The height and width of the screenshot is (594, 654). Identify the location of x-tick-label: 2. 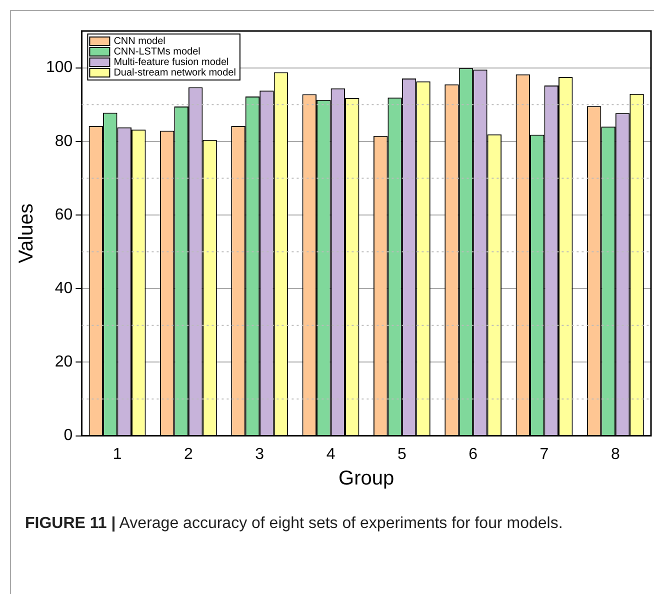
(188, 454).